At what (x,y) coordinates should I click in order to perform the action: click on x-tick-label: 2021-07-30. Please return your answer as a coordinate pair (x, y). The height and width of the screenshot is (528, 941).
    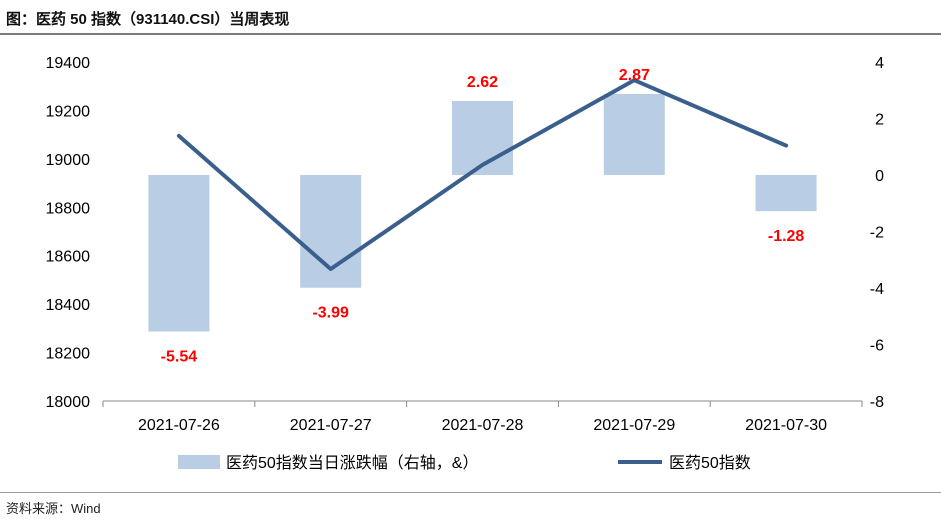
    Looking at the image, I should click on (786, 425).